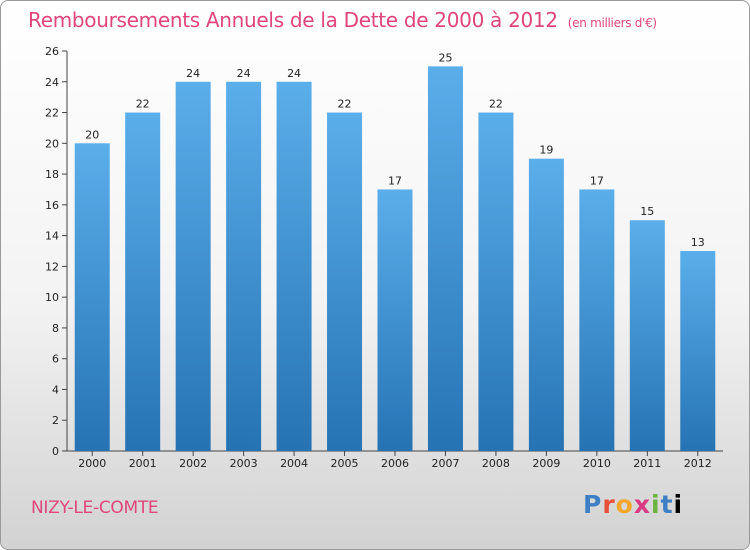  What do you see at coordinates (52, 113) in the screenshot?
I see `y-tick-label: 22` at bounding box center [52, 113].